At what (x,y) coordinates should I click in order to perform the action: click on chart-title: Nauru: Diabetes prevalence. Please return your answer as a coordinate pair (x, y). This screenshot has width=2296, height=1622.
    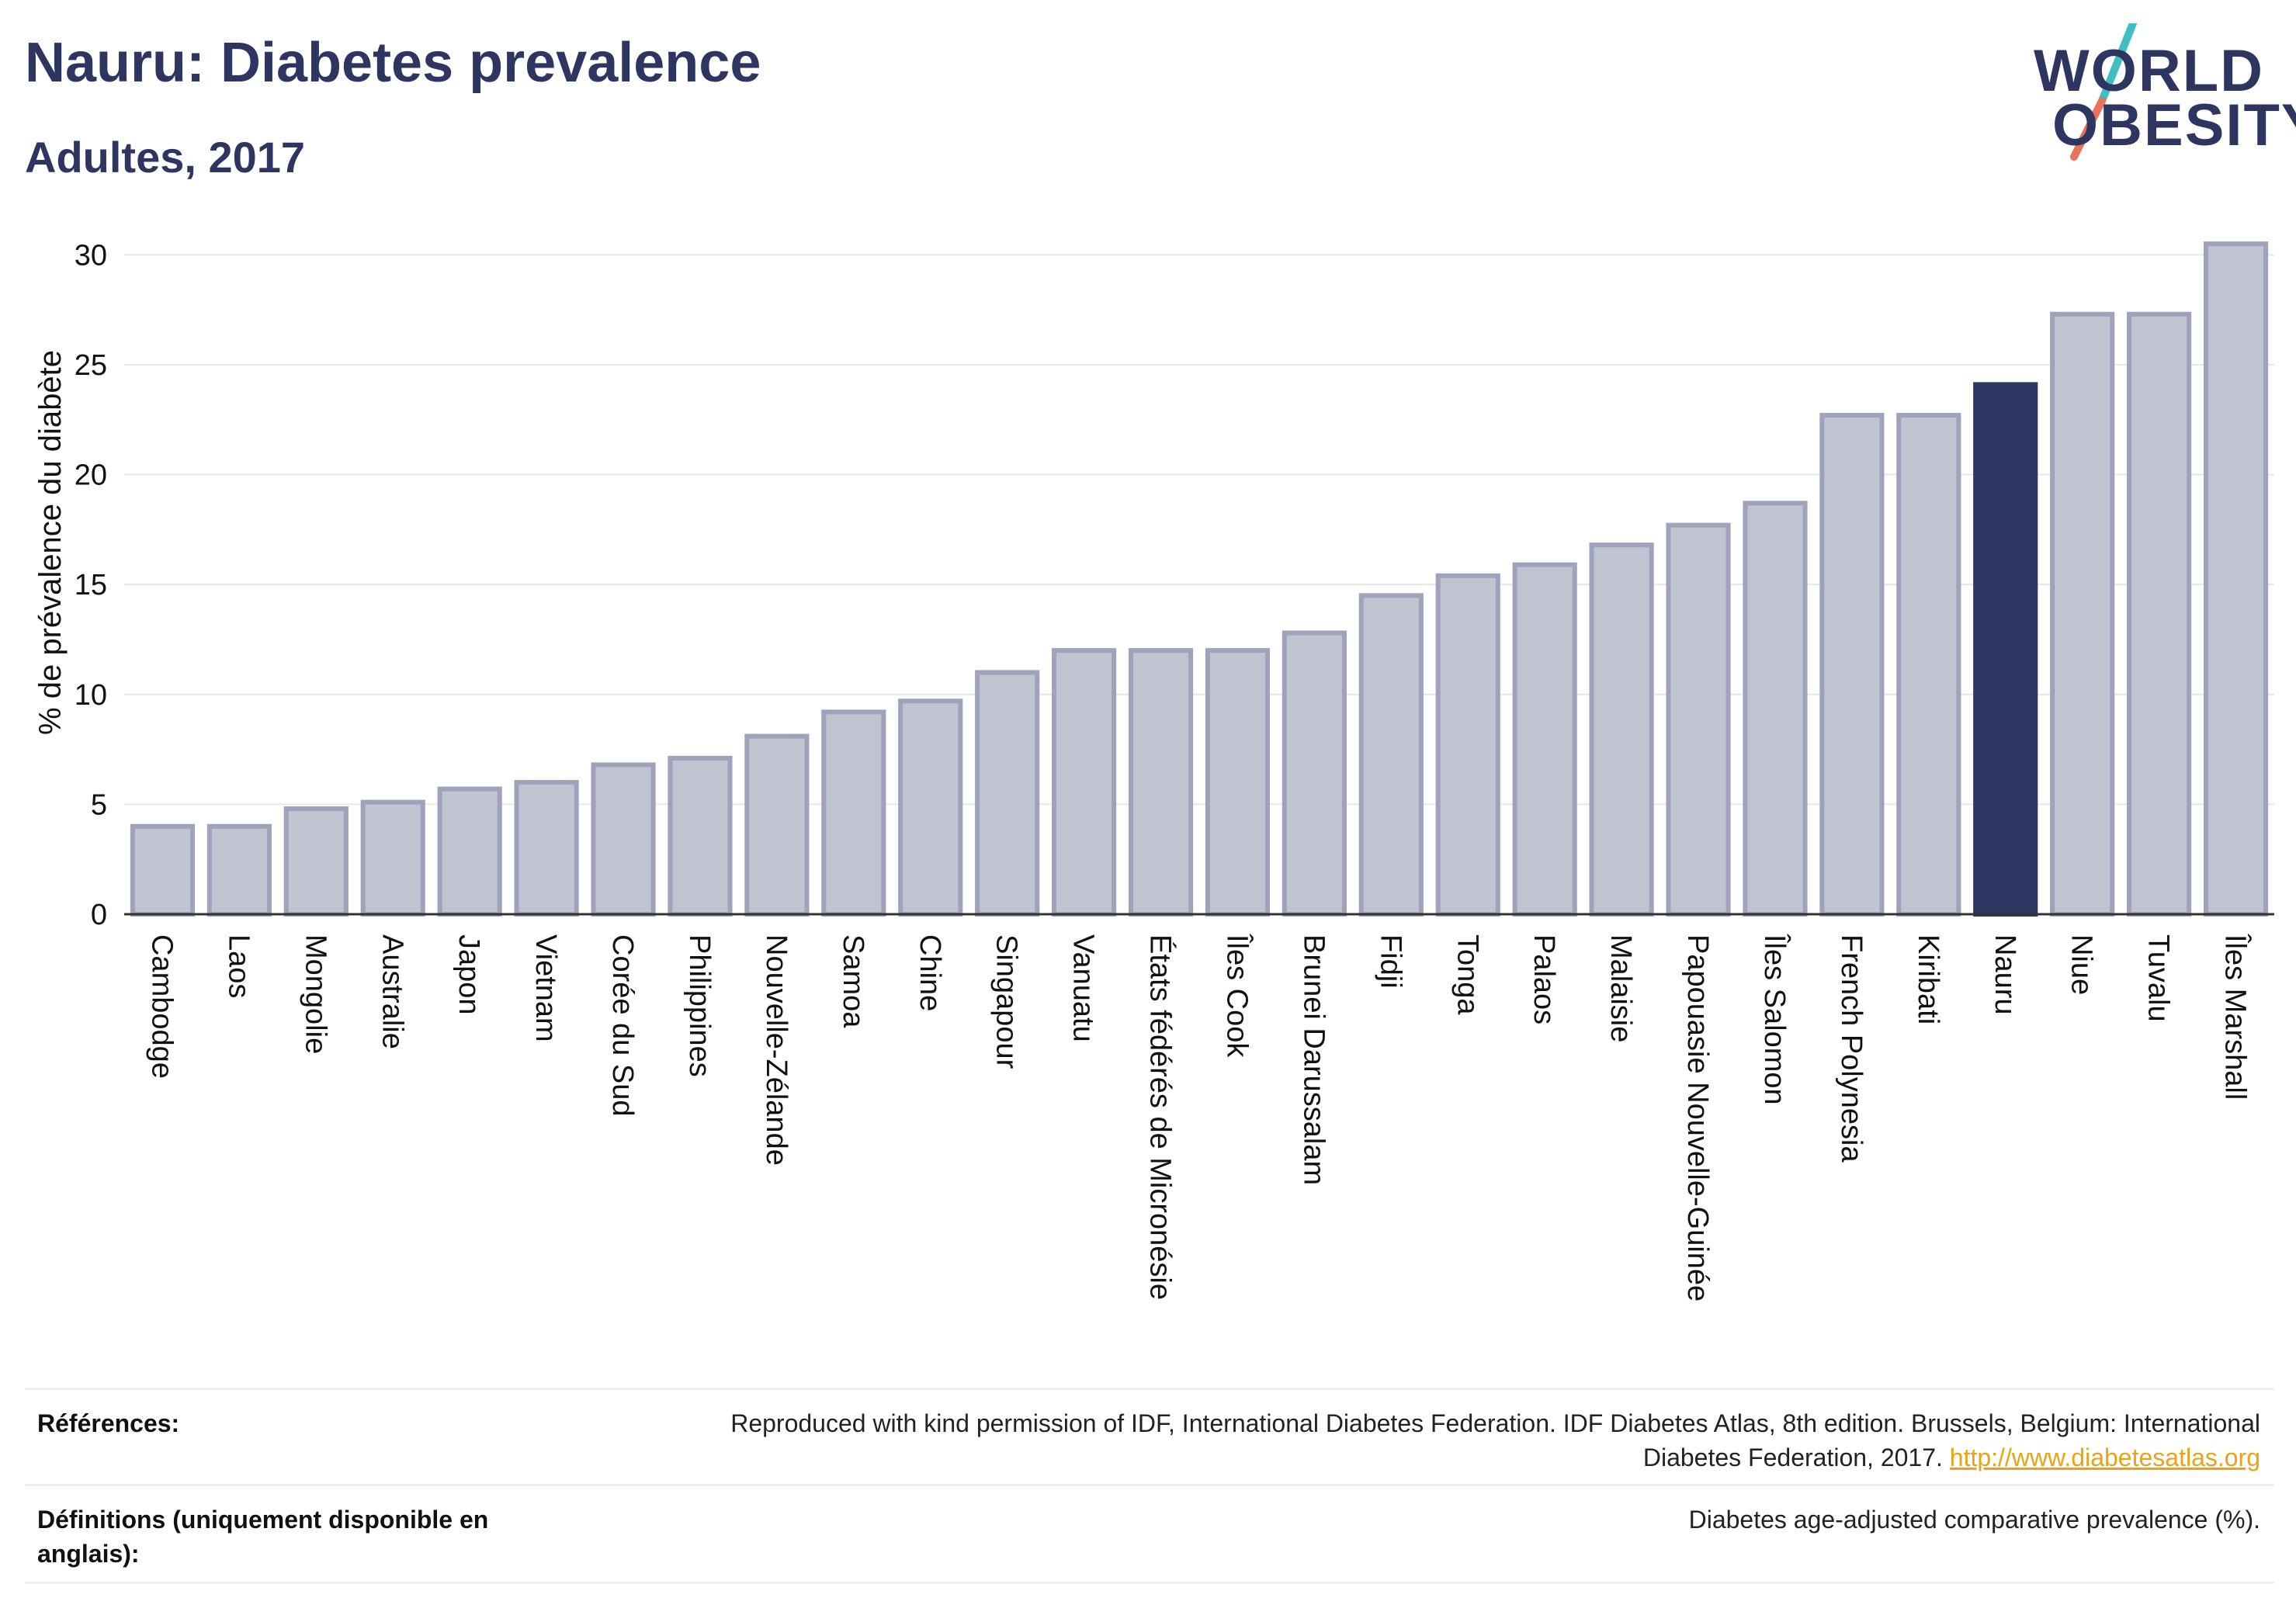
    Looking at the image, I should click on (393, 63).